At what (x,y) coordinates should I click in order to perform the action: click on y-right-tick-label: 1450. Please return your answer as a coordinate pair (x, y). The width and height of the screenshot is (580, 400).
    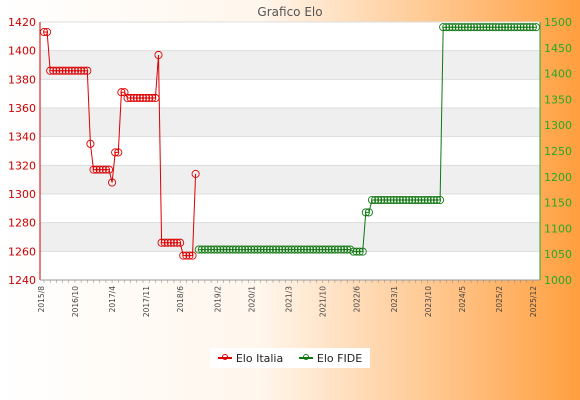
    Looking at the image, I should click on (558, 48).